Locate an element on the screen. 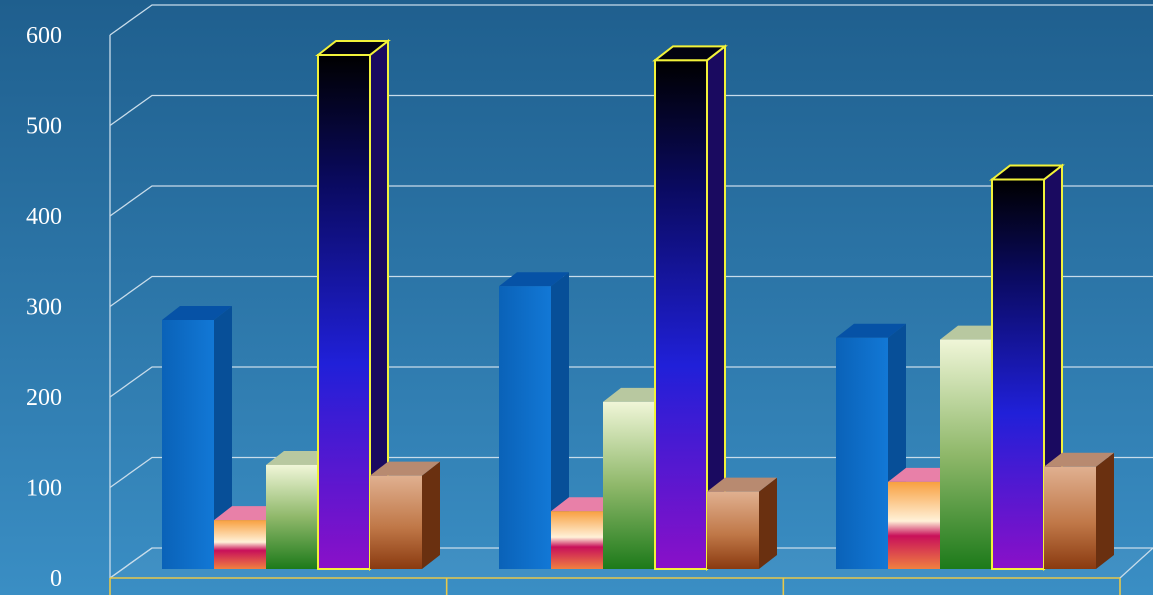 Image resolution: width=1153 pixels, height=595 pixels. y-tick-label: 300 is located at coordinates (44, 308).